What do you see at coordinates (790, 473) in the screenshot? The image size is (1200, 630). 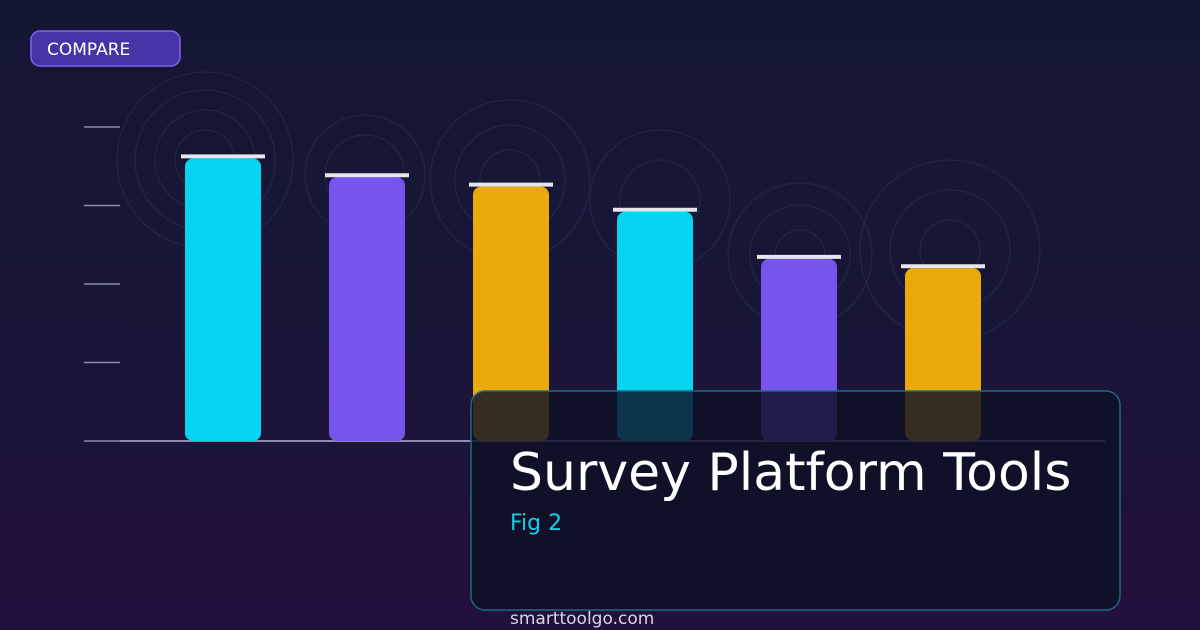 I see `chart-title: Survey Platform Tools` at bounding box center [790, 473].